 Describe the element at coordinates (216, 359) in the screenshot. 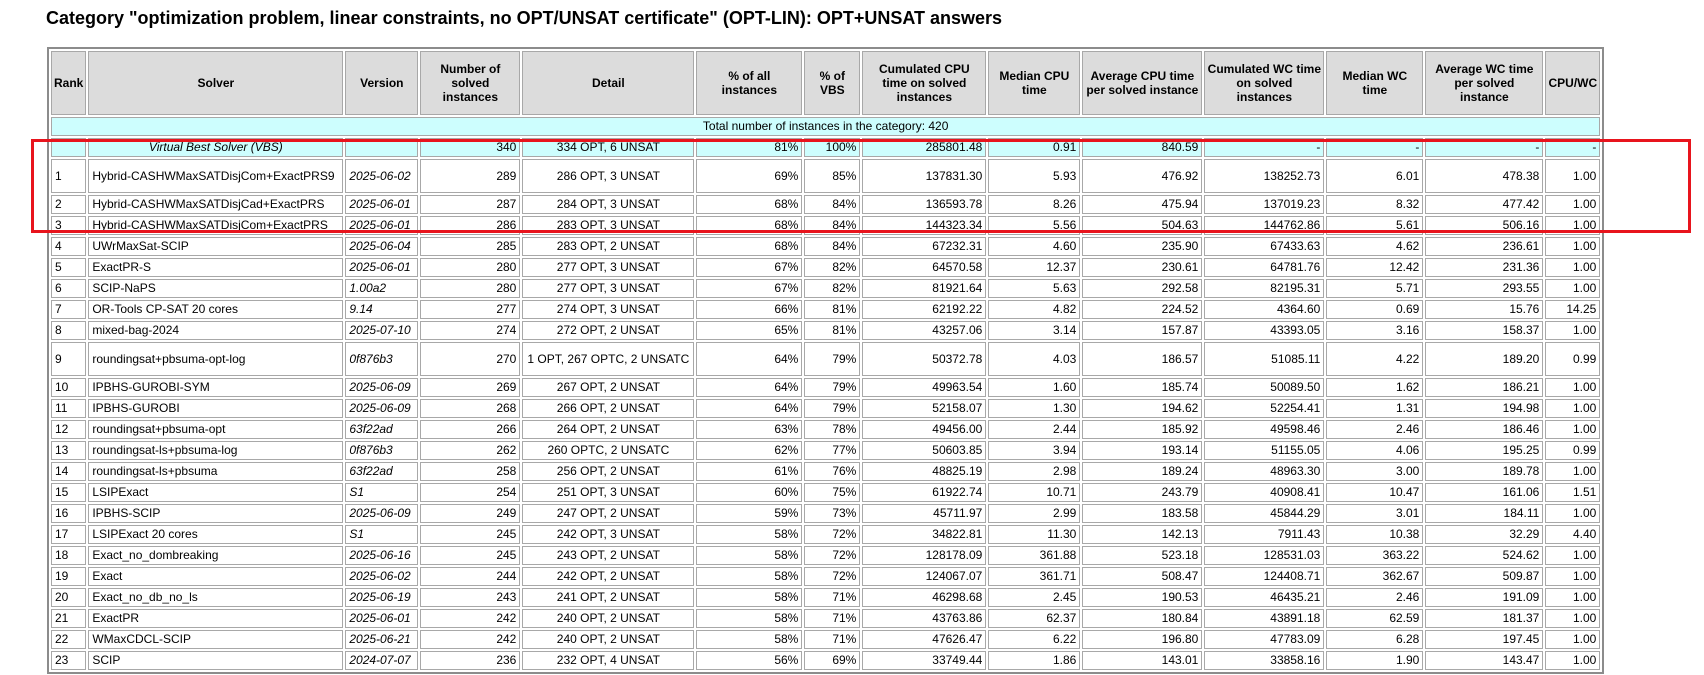

I see `cell-solver: roundingsat+pbsuma-opt-log` at that location.